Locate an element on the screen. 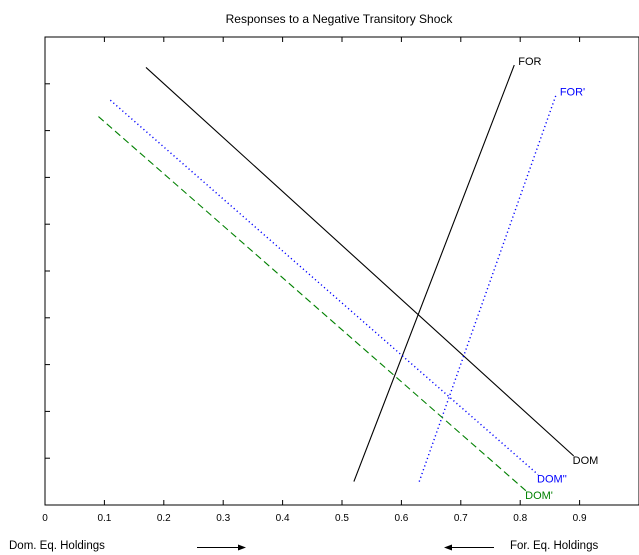 This screenshot has height=555, width=639. series-labels: DOM FOR DOM'' FOR' DOM' is located at coordinates (558, 279).